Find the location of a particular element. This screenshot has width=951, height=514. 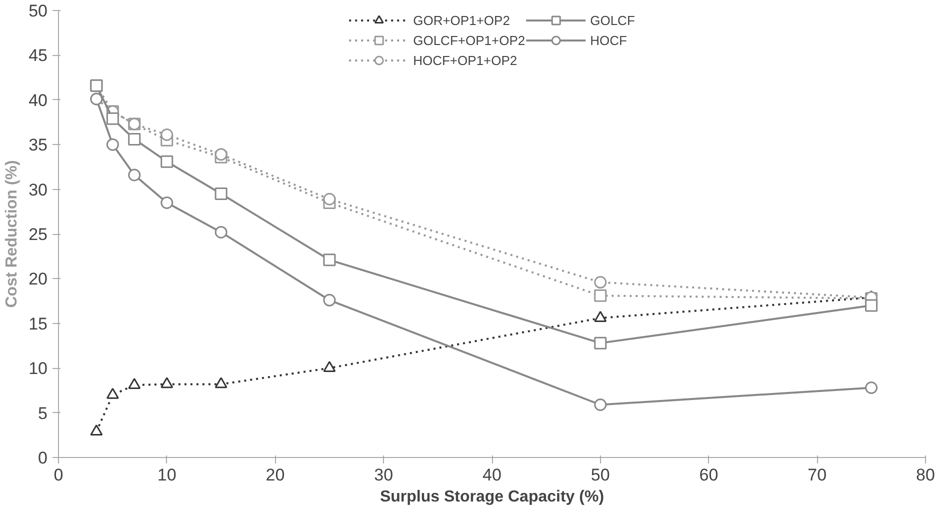

legend-label: GOLCF+OP1+OP2 is located at coordinates (469, 40).